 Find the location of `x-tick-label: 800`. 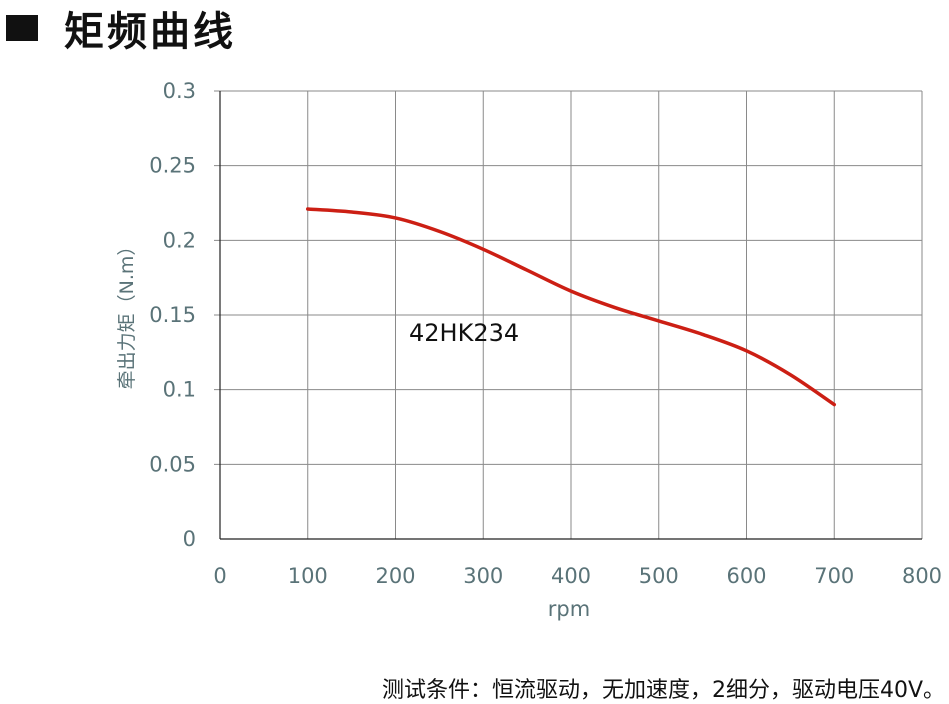

x-tick-label: 800 is located at coordinates (922, 576).